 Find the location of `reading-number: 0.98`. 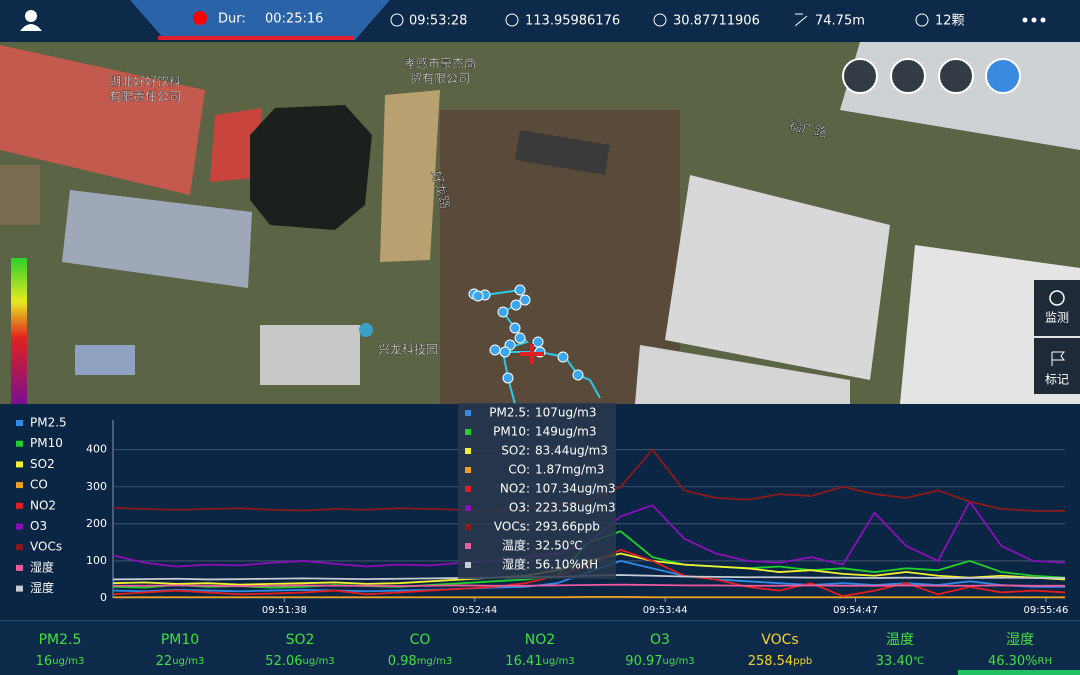

reading-number: 0.98 is located at coordinates (402, 661).